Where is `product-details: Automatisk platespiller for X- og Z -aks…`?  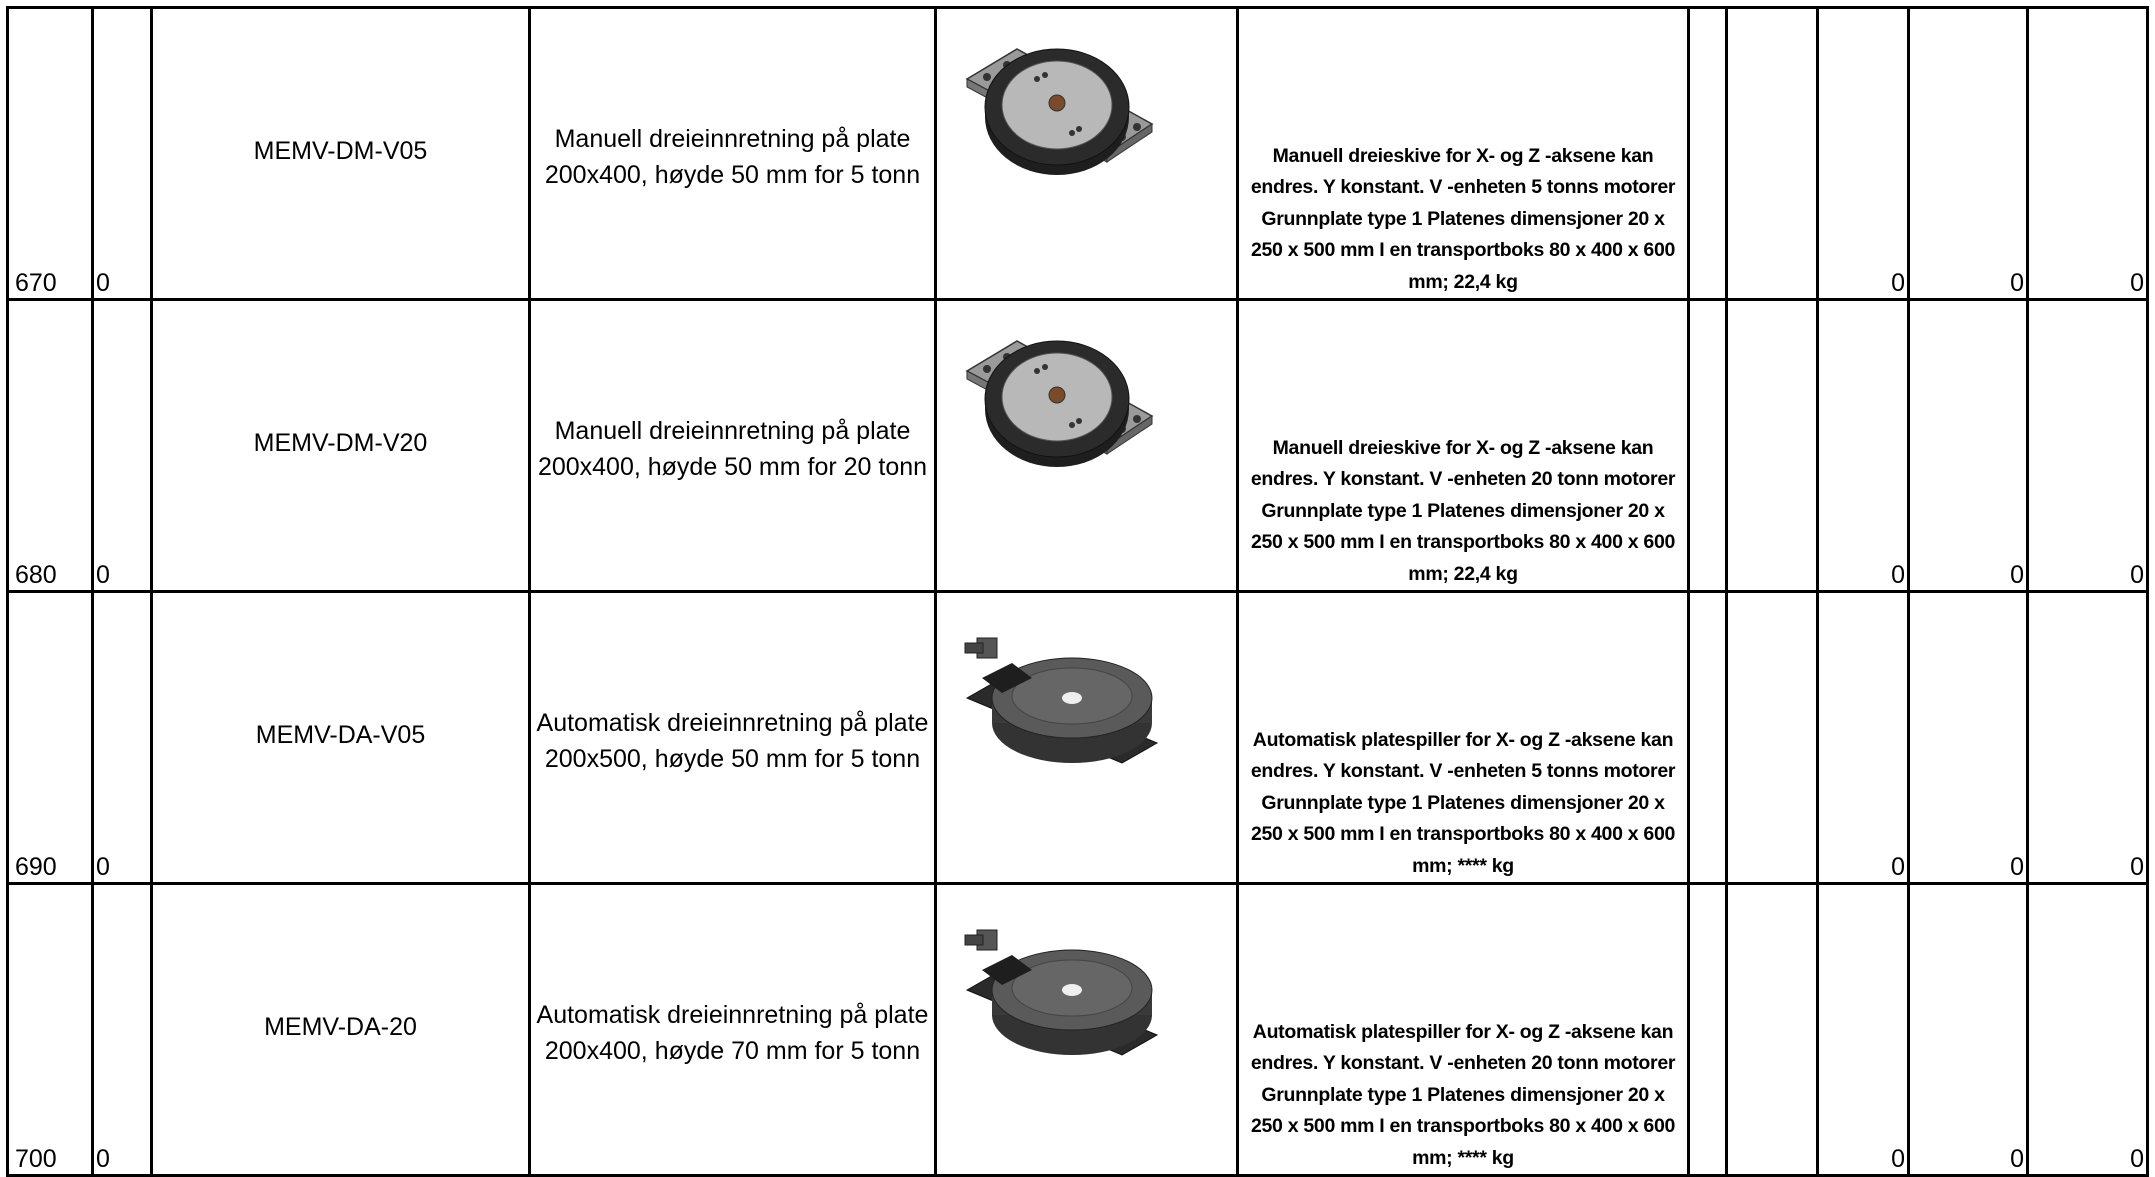 product-details: Automatisk platespiller for X- og Z -aks… is located at coordinates (1463, 802).